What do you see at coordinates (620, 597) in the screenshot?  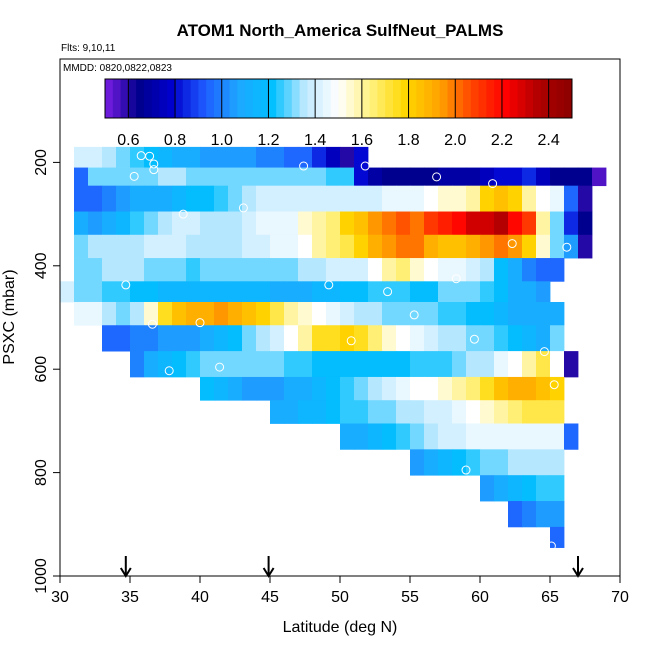 I see `x-tick-label: 70` at bounding box center [620, 597].